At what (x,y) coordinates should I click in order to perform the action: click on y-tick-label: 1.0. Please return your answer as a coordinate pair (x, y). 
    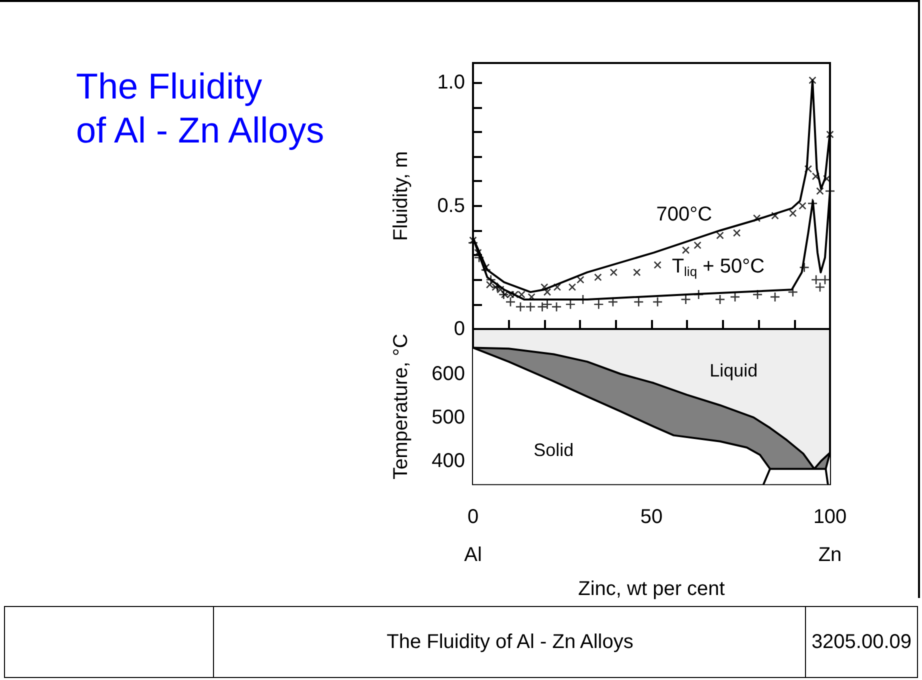
    Looking at the image, I should click on (451, 83).